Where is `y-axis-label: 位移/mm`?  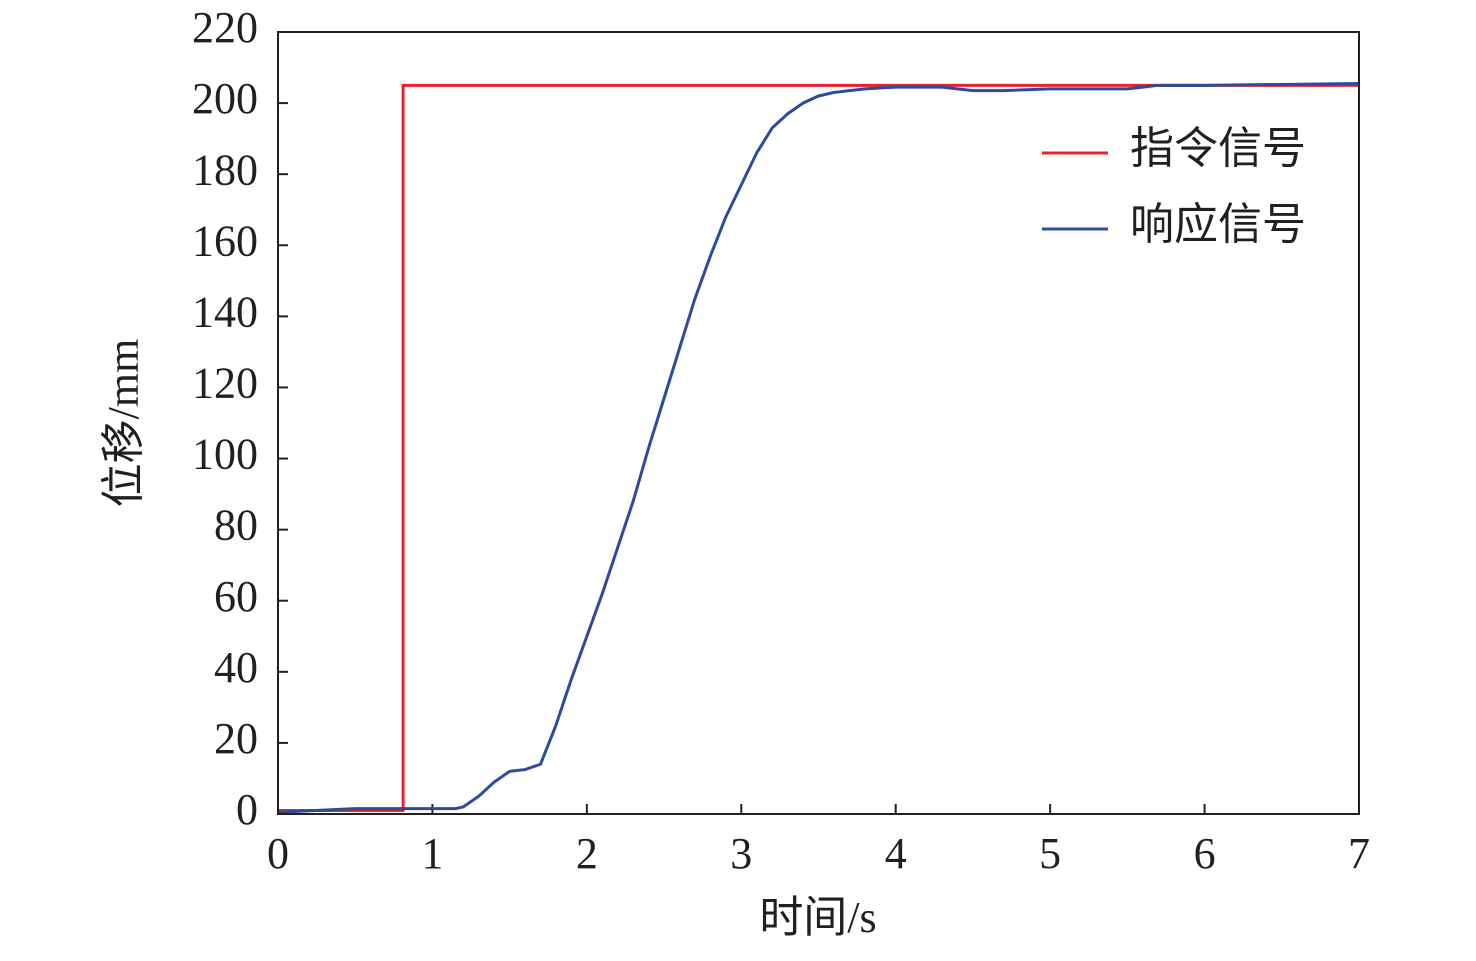
y-axis-label: 位移/mm is located at coordinates (123, 423).